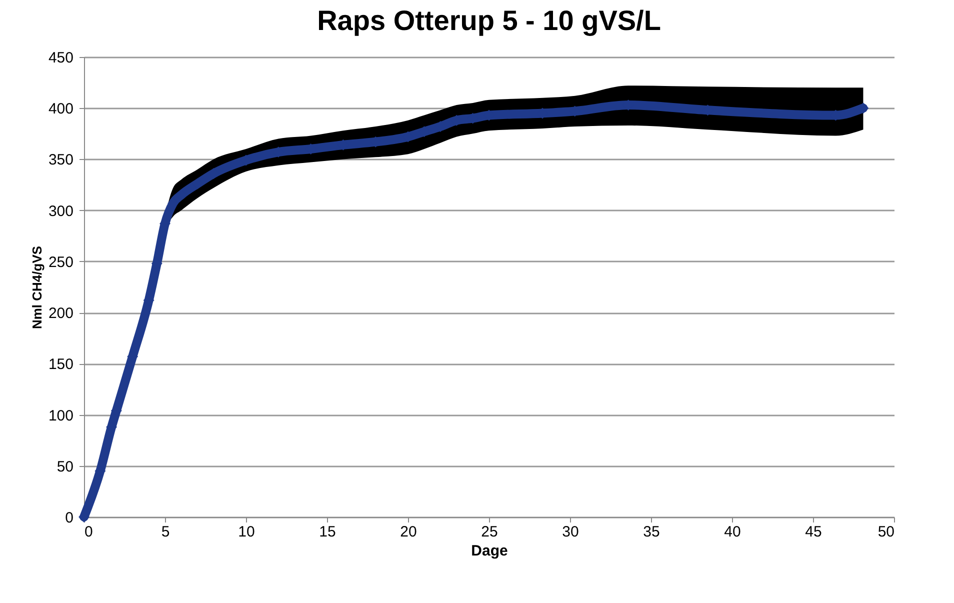 The height and width of the screenshot is (603, 954). What do you see at coordinates (36, 288) in the screenshot?
I see `y-axis-title: Nml CH4/gVS` at bounding box center [36, 288].